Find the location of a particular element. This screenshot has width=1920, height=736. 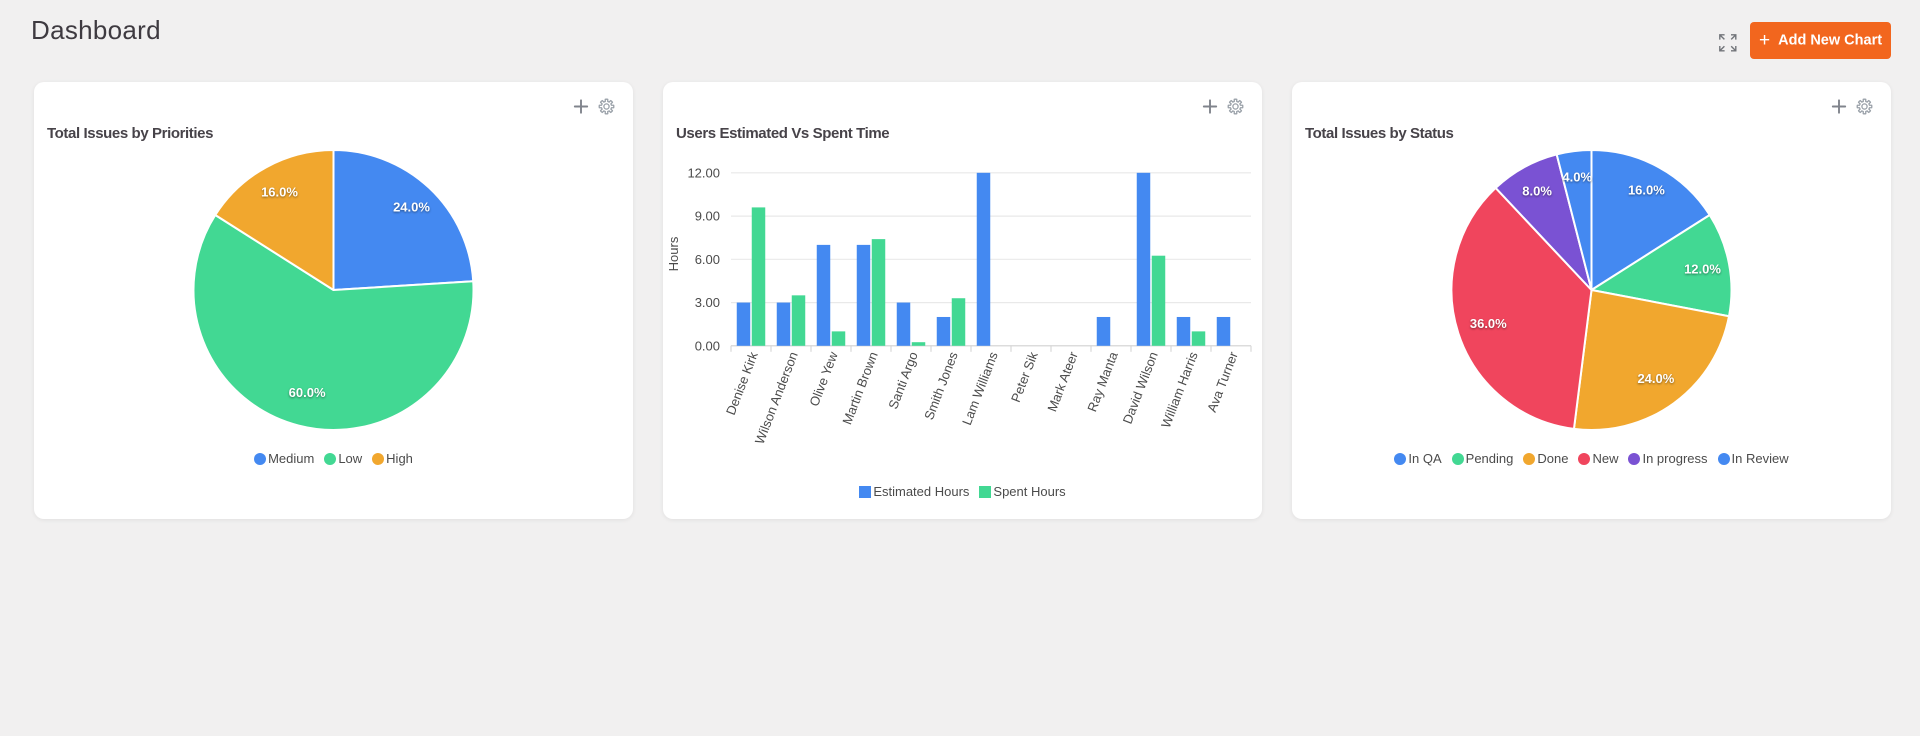

svg-text: 12.00 is located at coordinates (703, 172).